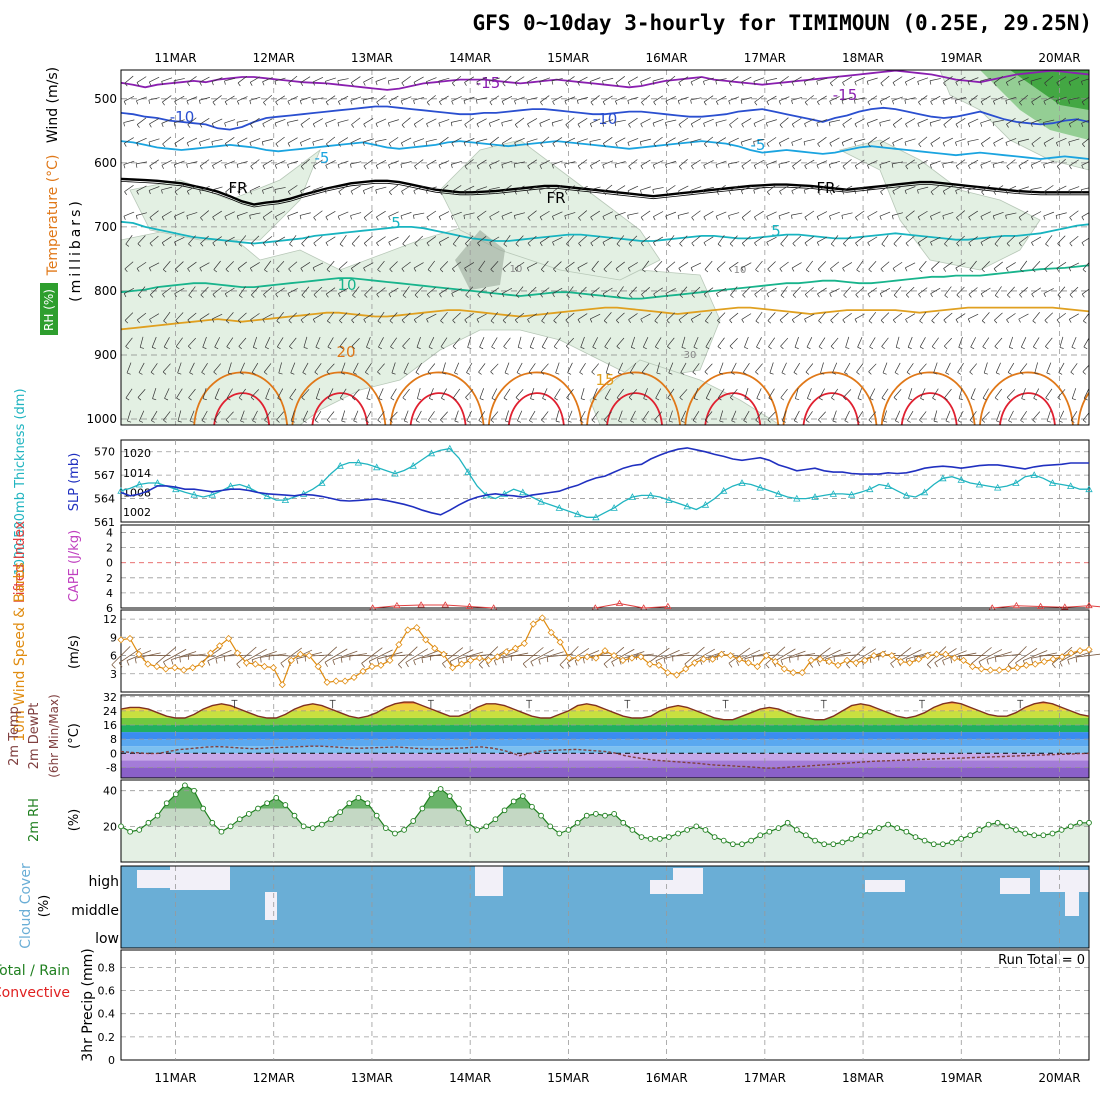 This screenshot has height=1100, width=1100. I want to click on isotherm-20-loop, so click(830, 398).